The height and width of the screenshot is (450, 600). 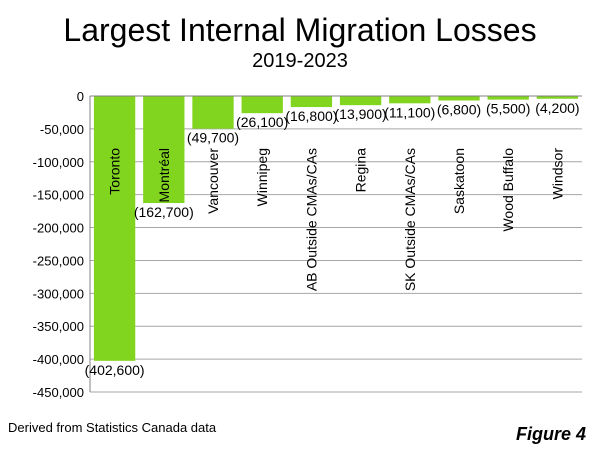 I want to click on y-tick-label: -50,000, so click(x=62, y=129).